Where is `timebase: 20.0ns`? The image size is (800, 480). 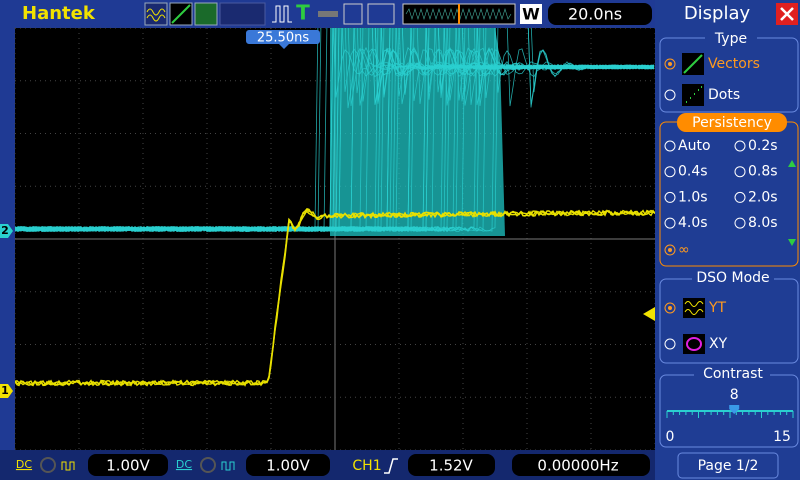 timebase: 20.0ns is located at coordinates (595, 14).